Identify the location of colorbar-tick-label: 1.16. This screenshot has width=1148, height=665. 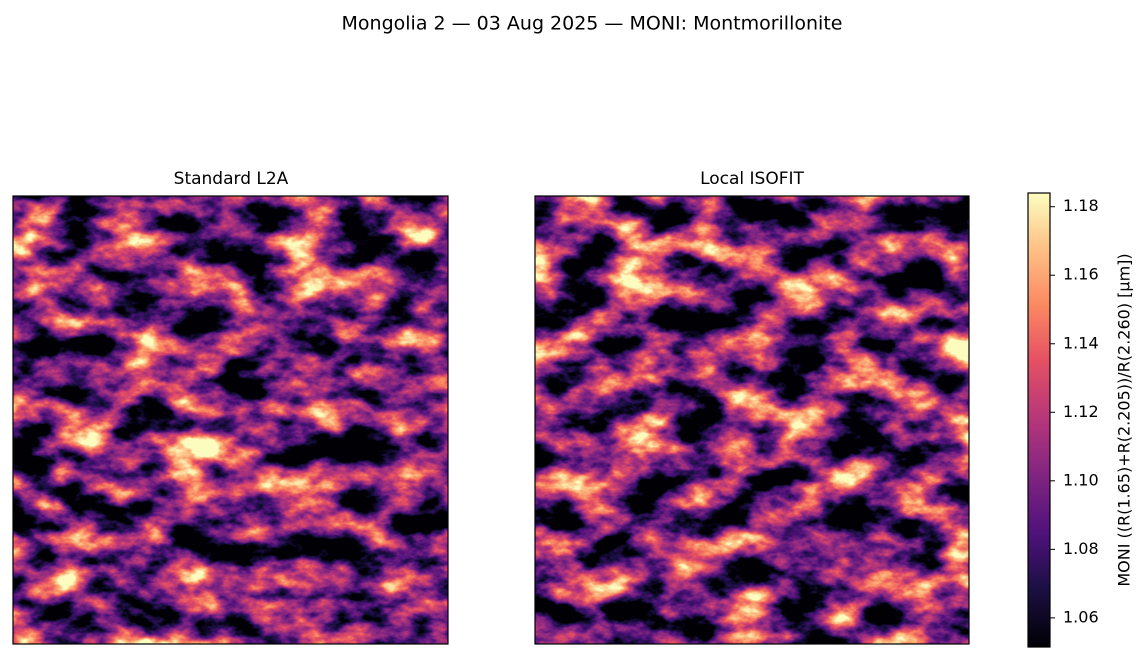
(1081, 274).